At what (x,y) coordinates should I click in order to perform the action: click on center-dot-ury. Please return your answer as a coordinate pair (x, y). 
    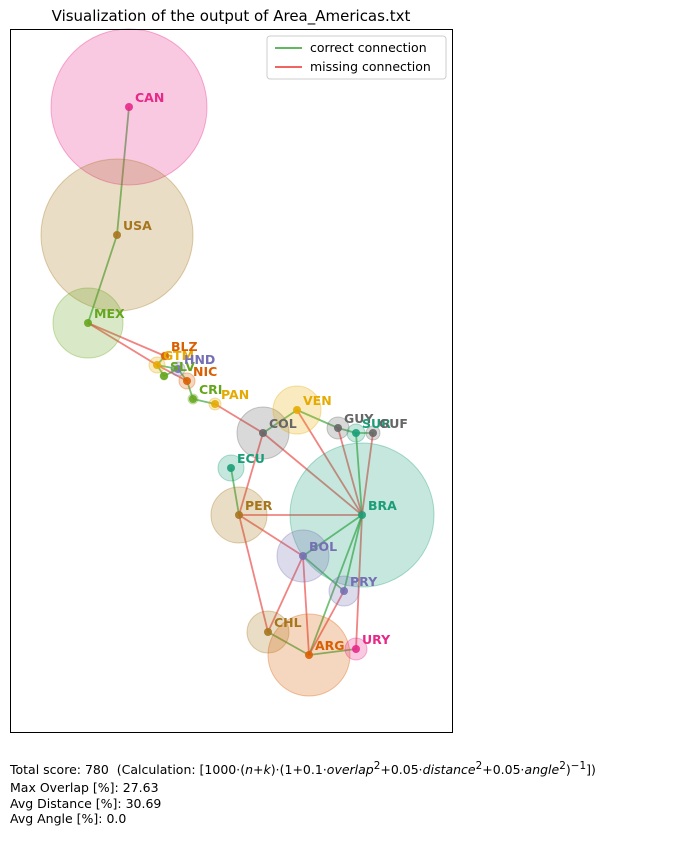
    Looking at the image, I should click on (356, 649).